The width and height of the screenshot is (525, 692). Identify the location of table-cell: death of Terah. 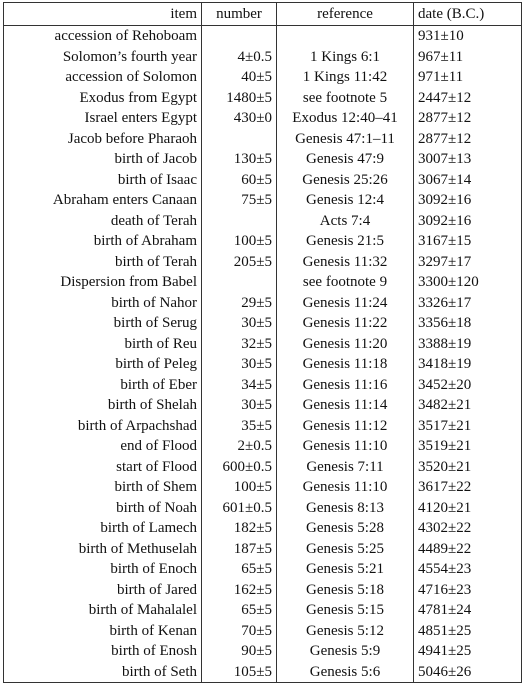
(102, 220).